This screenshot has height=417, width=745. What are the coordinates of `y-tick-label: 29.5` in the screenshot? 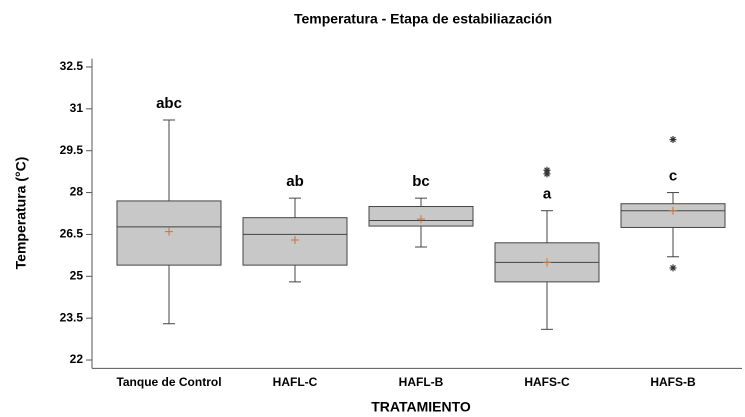 It's located at (72, 150).